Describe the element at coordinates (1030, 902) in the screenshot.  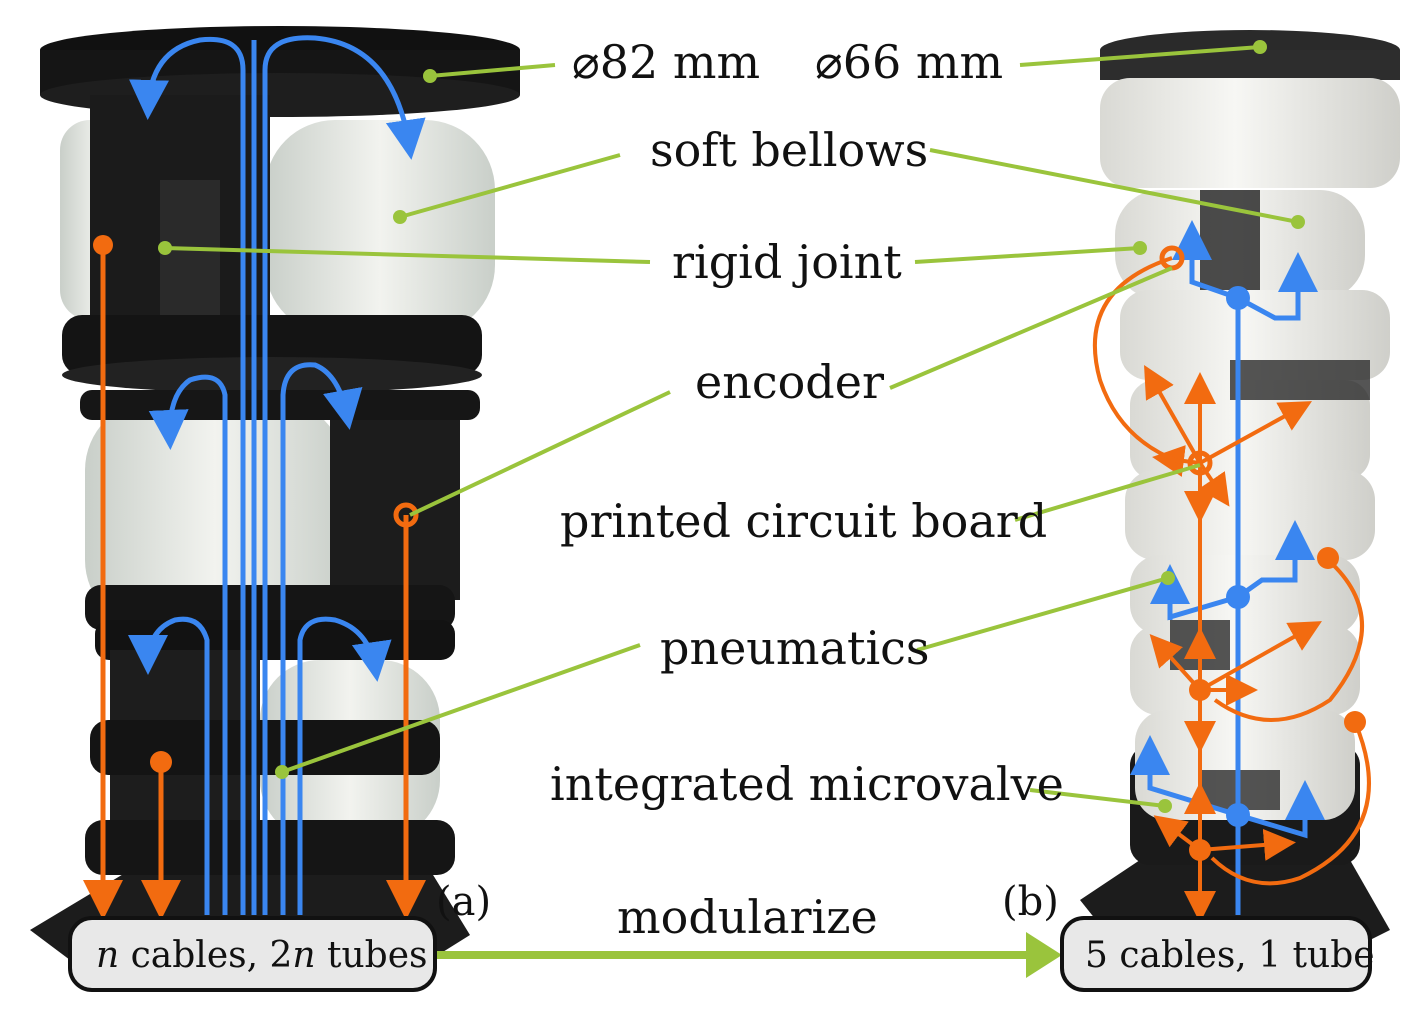
I see `panel-label-b: (b)` at that location.